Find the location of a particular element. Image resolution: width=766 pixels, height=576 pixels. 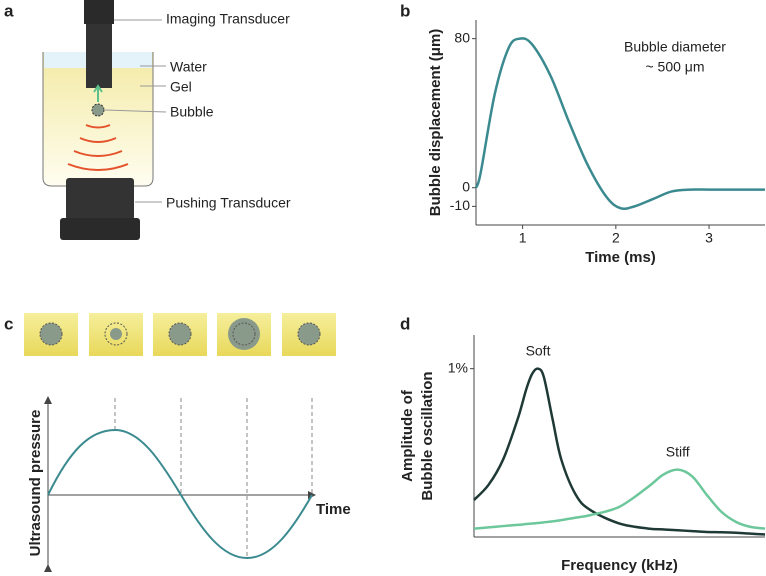

bubble-sequence is located at coordinates (180, 334).